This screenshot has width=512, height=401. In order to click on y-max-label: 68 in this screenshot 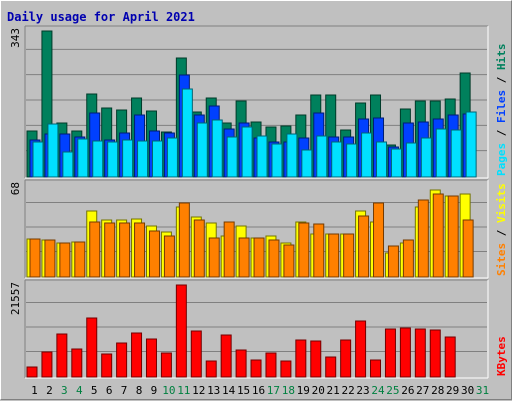, I will do `click(15, 188)`.